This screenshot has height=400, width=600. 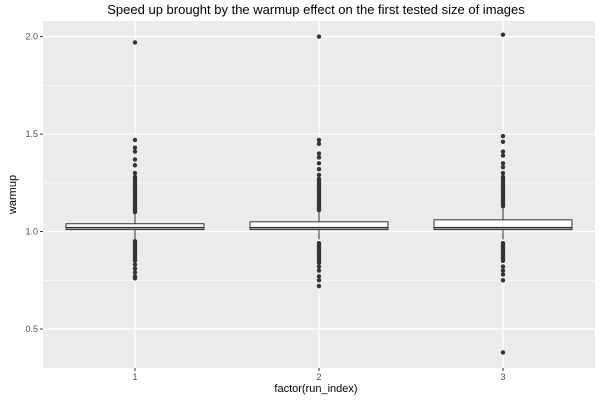 I want to click on y-tick-label: 1.5, so click(x=31, y=134).